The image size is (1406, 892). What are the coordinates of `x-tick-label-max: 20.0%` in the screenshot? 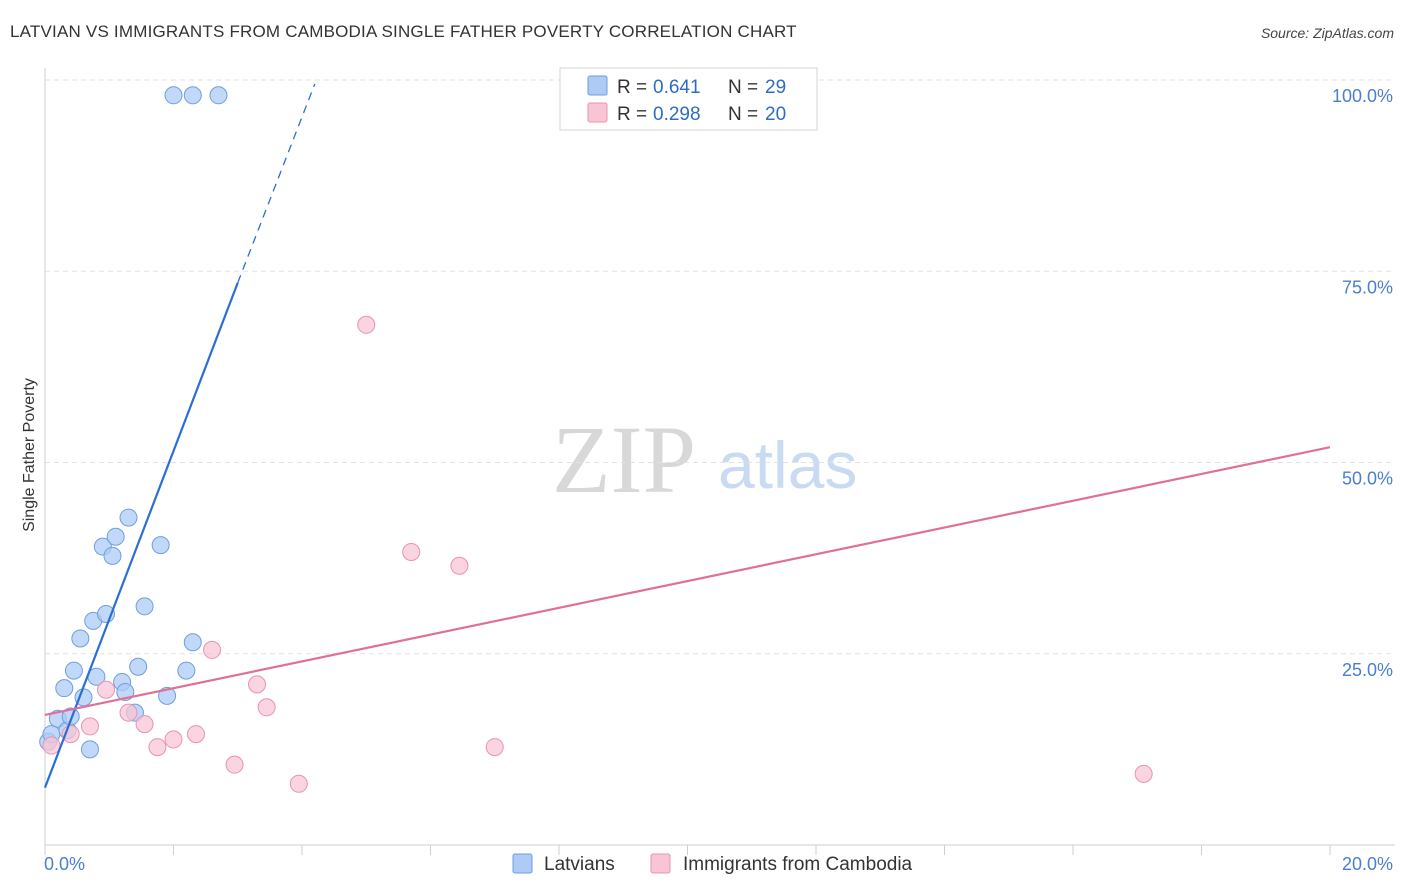 It's located at (1367, 864).